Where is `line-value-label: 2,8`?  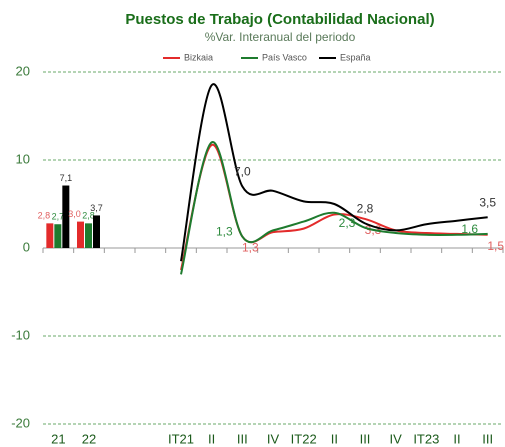
line-value-label: 2,8 is located at coordinates (365, 209).